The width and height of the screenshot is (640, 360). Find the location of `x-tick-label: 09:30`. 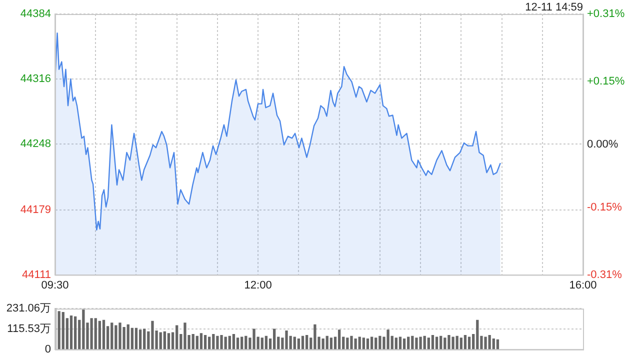

x-tick-label: 09:30 is located at coordinates (55, 285).